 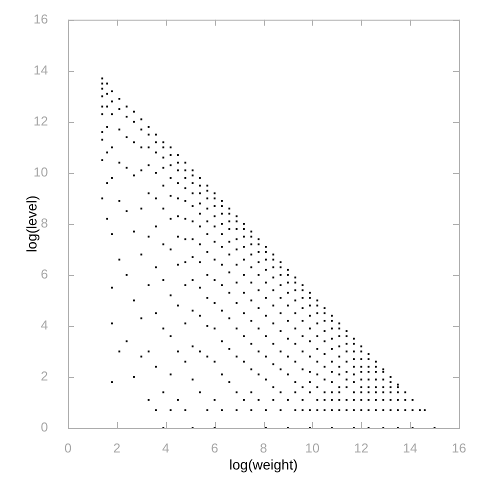 I want to click on x-tick-label: 6, so click(x=214, y=448).